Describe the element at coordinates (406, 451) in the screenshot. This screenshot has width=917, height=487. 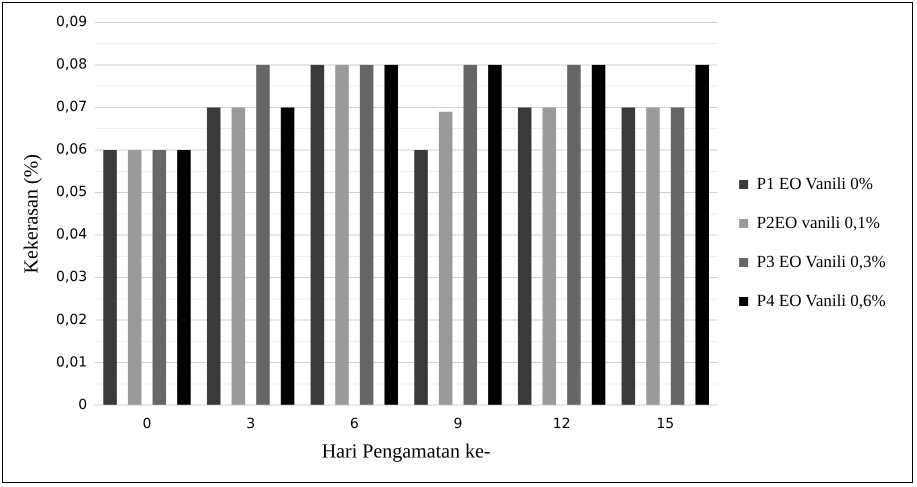
I see `x-axis-title: Hari Pengamatan ke-` at that location.